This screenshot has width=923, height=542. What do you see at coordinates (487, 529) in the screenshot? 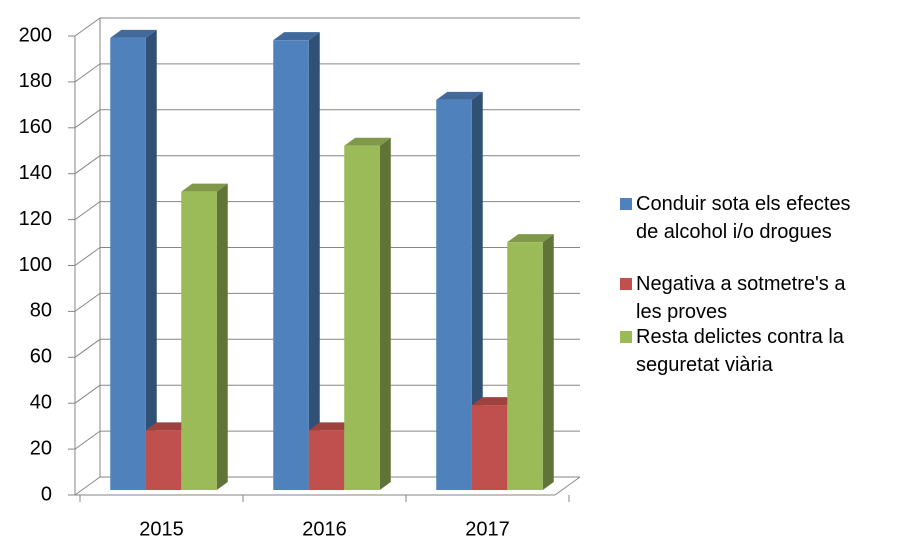
I see `x-tick-label: 2017` at bounding box center [487, 529].